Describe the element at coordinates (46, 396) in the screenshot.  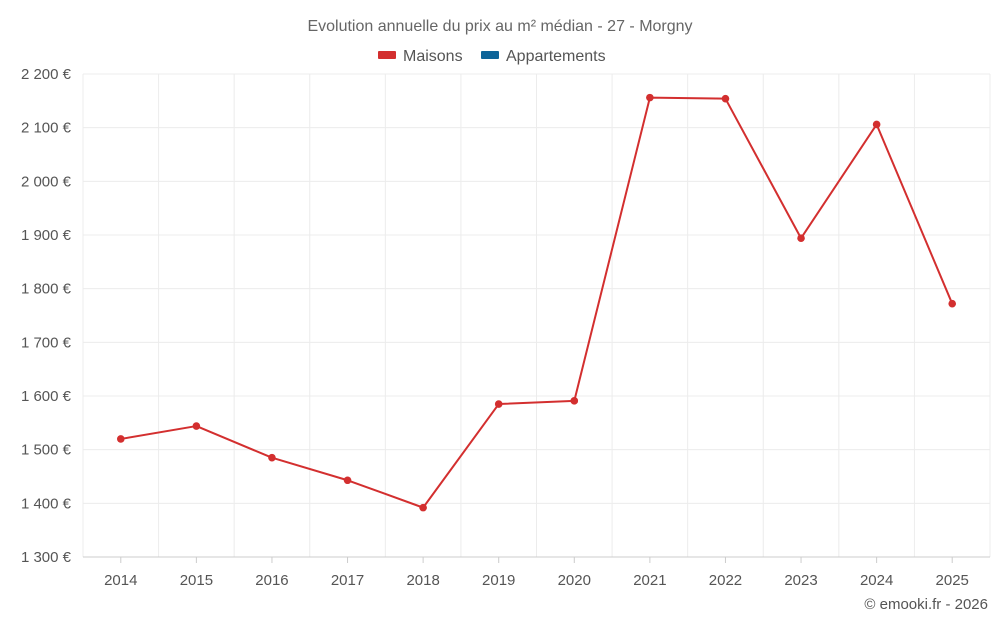
I see `y-tick-label: 1 600 €` at that location.